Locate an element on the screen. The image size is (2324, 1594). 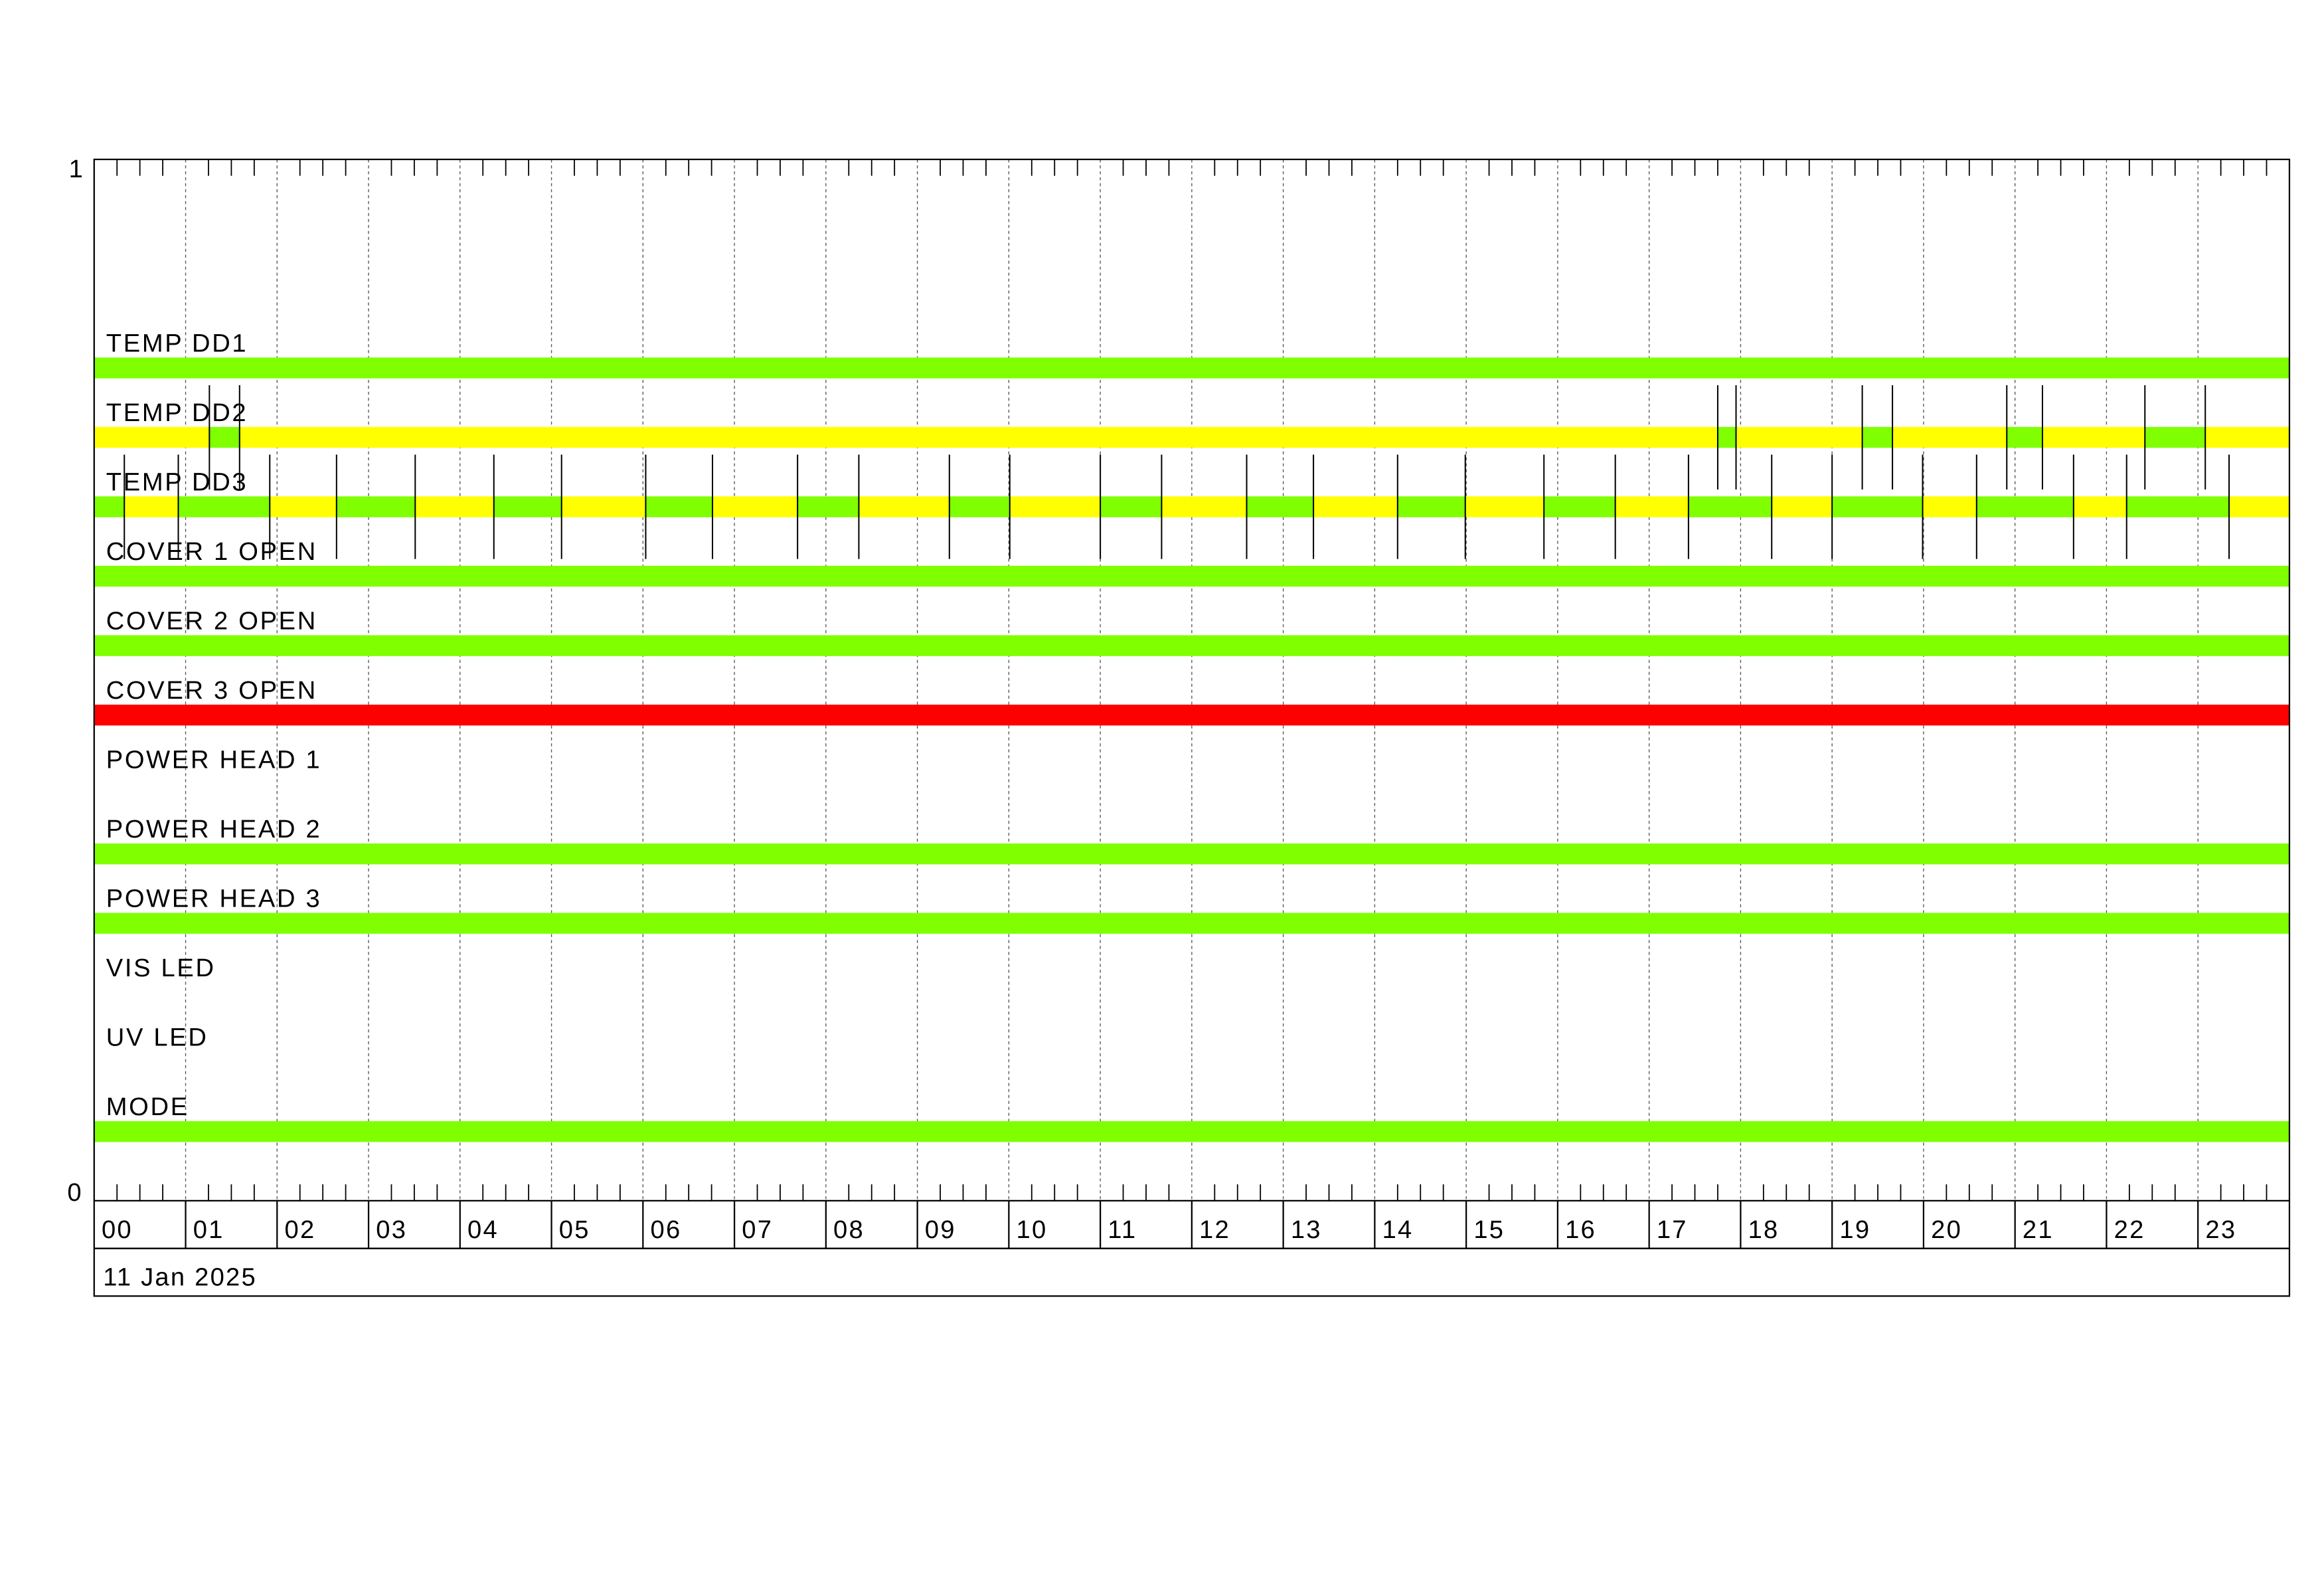
y-bottom-label: 0 is located at coordinates (75, 1192).